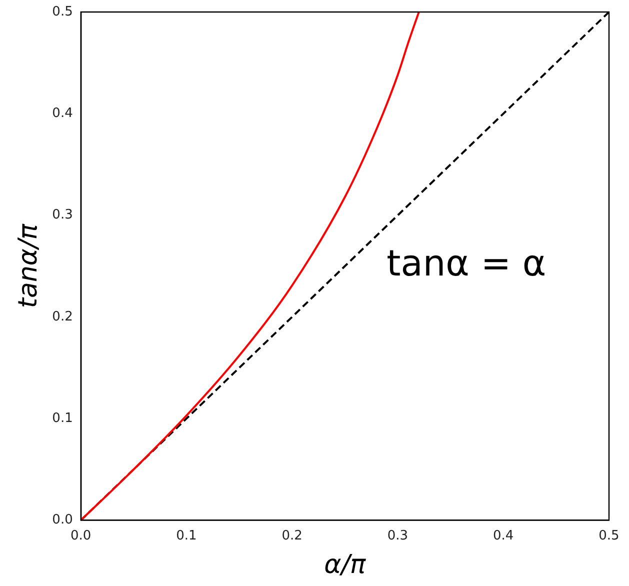  What do you see at coordinates (186, 536) in the screenshot?
I see `x-tick-label: 0.1` at bounding box center [186, 536].